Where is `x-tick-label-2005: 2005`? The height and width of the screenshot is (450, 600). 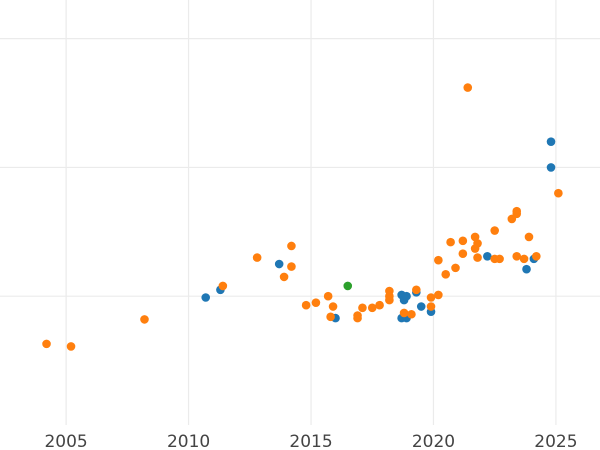
x-tick-label-2005: 2005 is located at coordinates (65, 441).